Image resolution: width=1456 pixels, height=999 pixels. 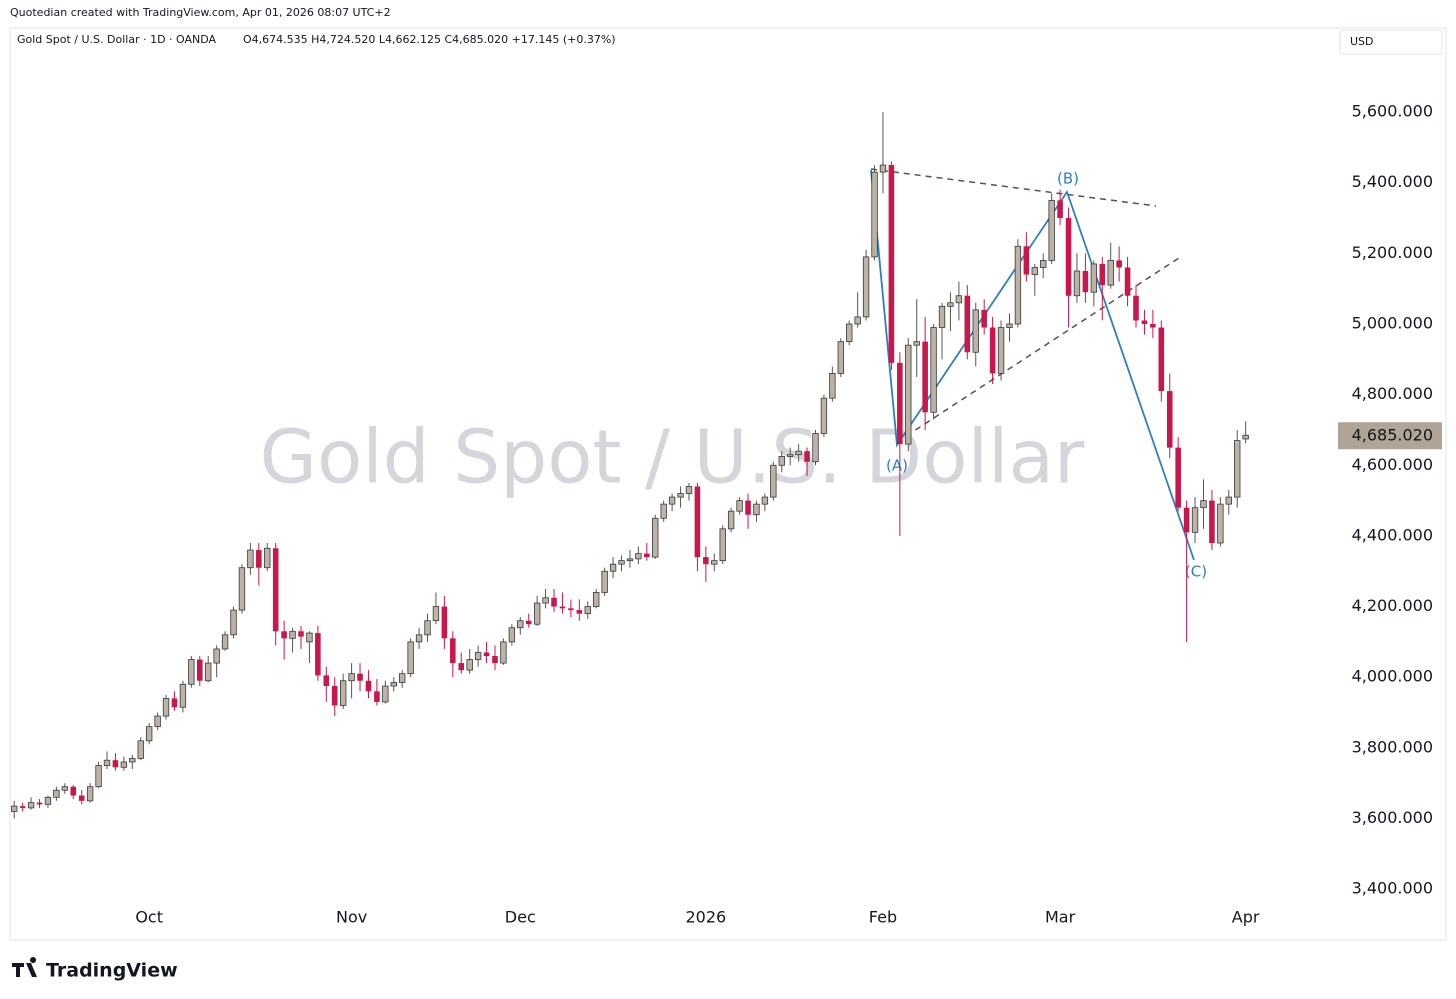 I want to click on y-tick-label: 3,400.000, so click(x=1392, y=888).